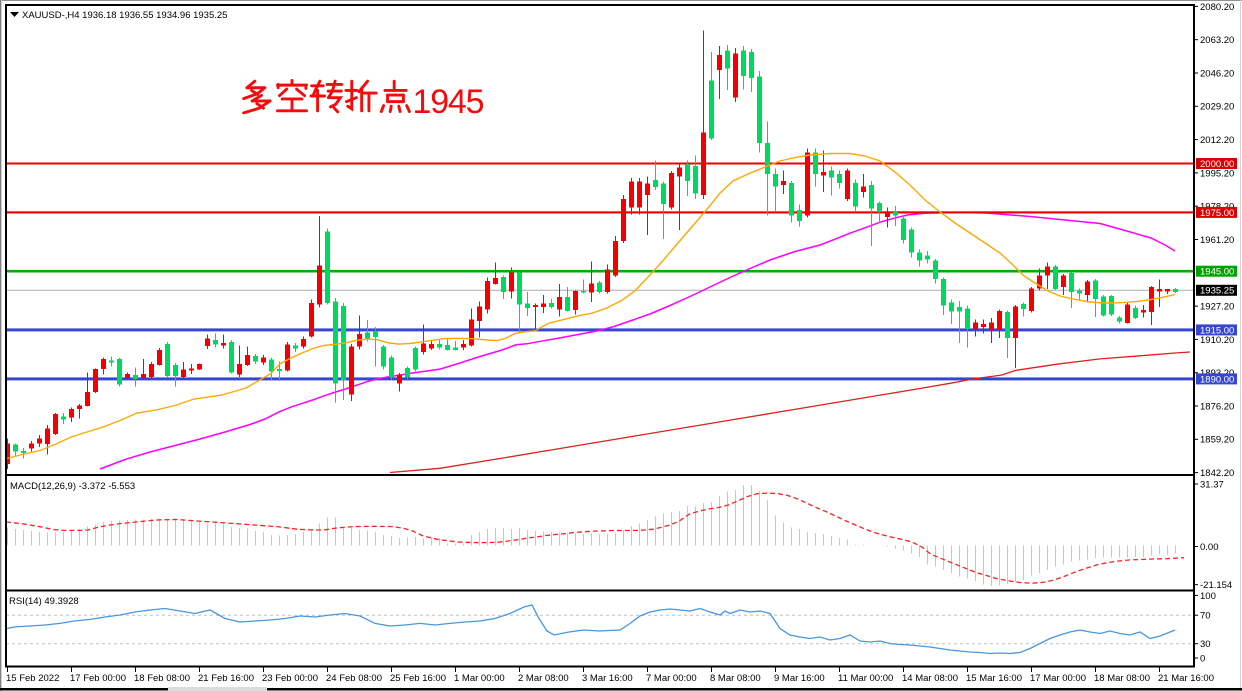 This screenshot has height=691, width=1242. What do you see at coordinates (1217, 73) in the screenshot?
I see `svg-text: 2046.20` at bounding box center [1217, 73].